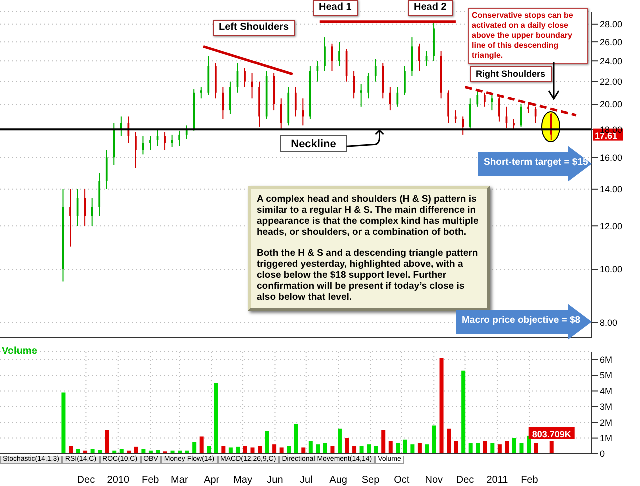  Describe the element at coordinates (313, 144) in the screenshot. I see `legend-label: Neckline` at that location.